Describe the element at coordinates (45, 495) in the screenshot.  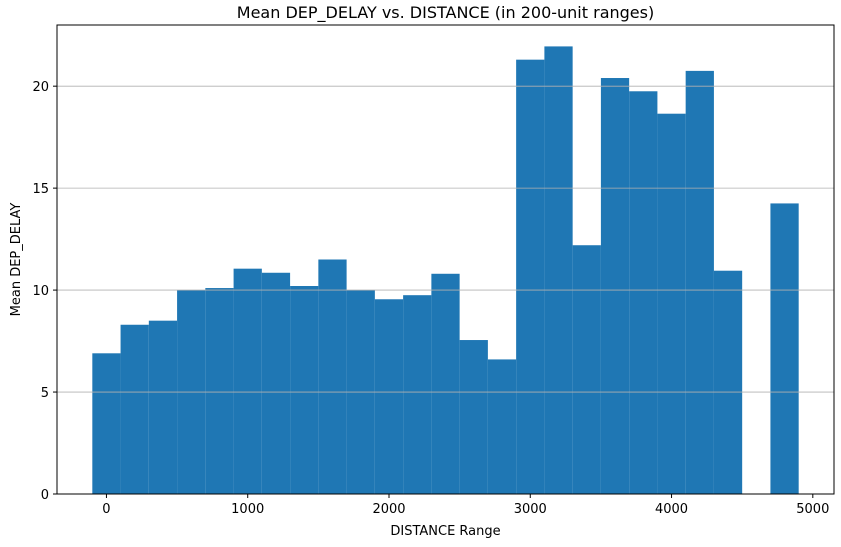
I see `y-tick-label: 0` at that location.